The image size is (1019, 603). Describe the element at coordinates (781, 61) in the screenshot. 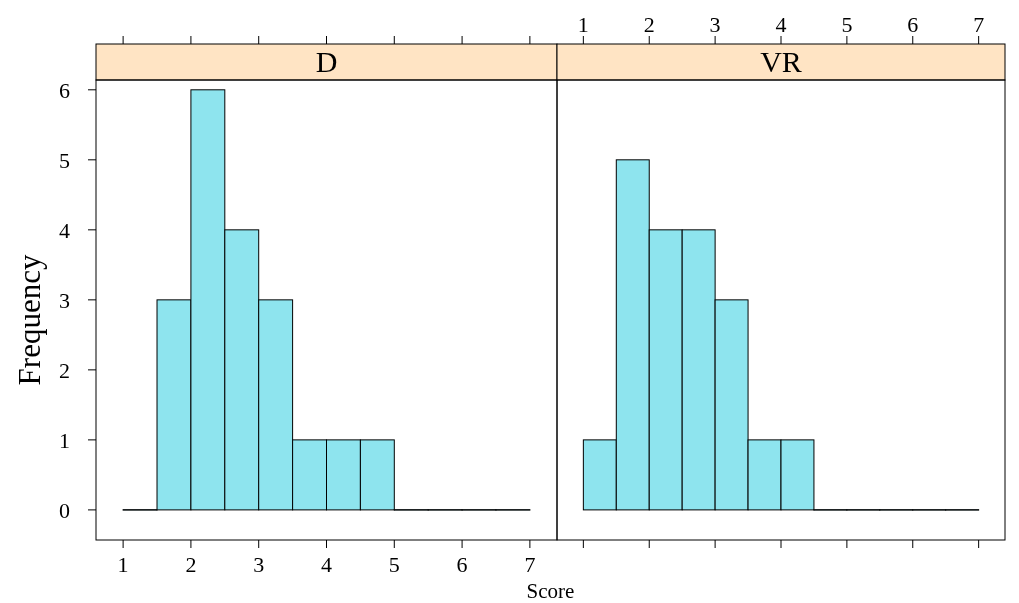

I see `chart-title: VR` at that location.